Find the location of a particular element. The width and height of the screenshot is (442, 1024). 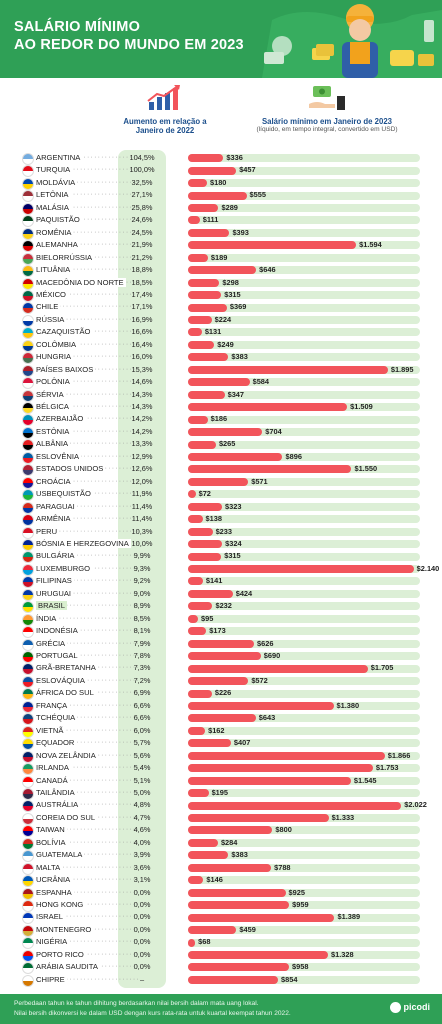

wage-value-label: $1.333 is located at coordinates (343, 817).